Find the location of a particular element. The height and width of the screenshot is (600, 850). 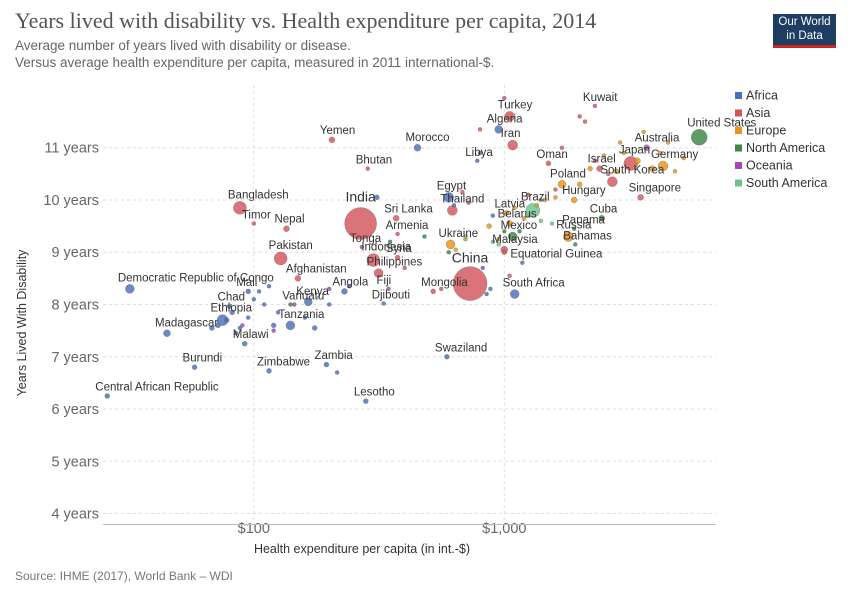

data-point-zambia is located at coordinates (326, 364).